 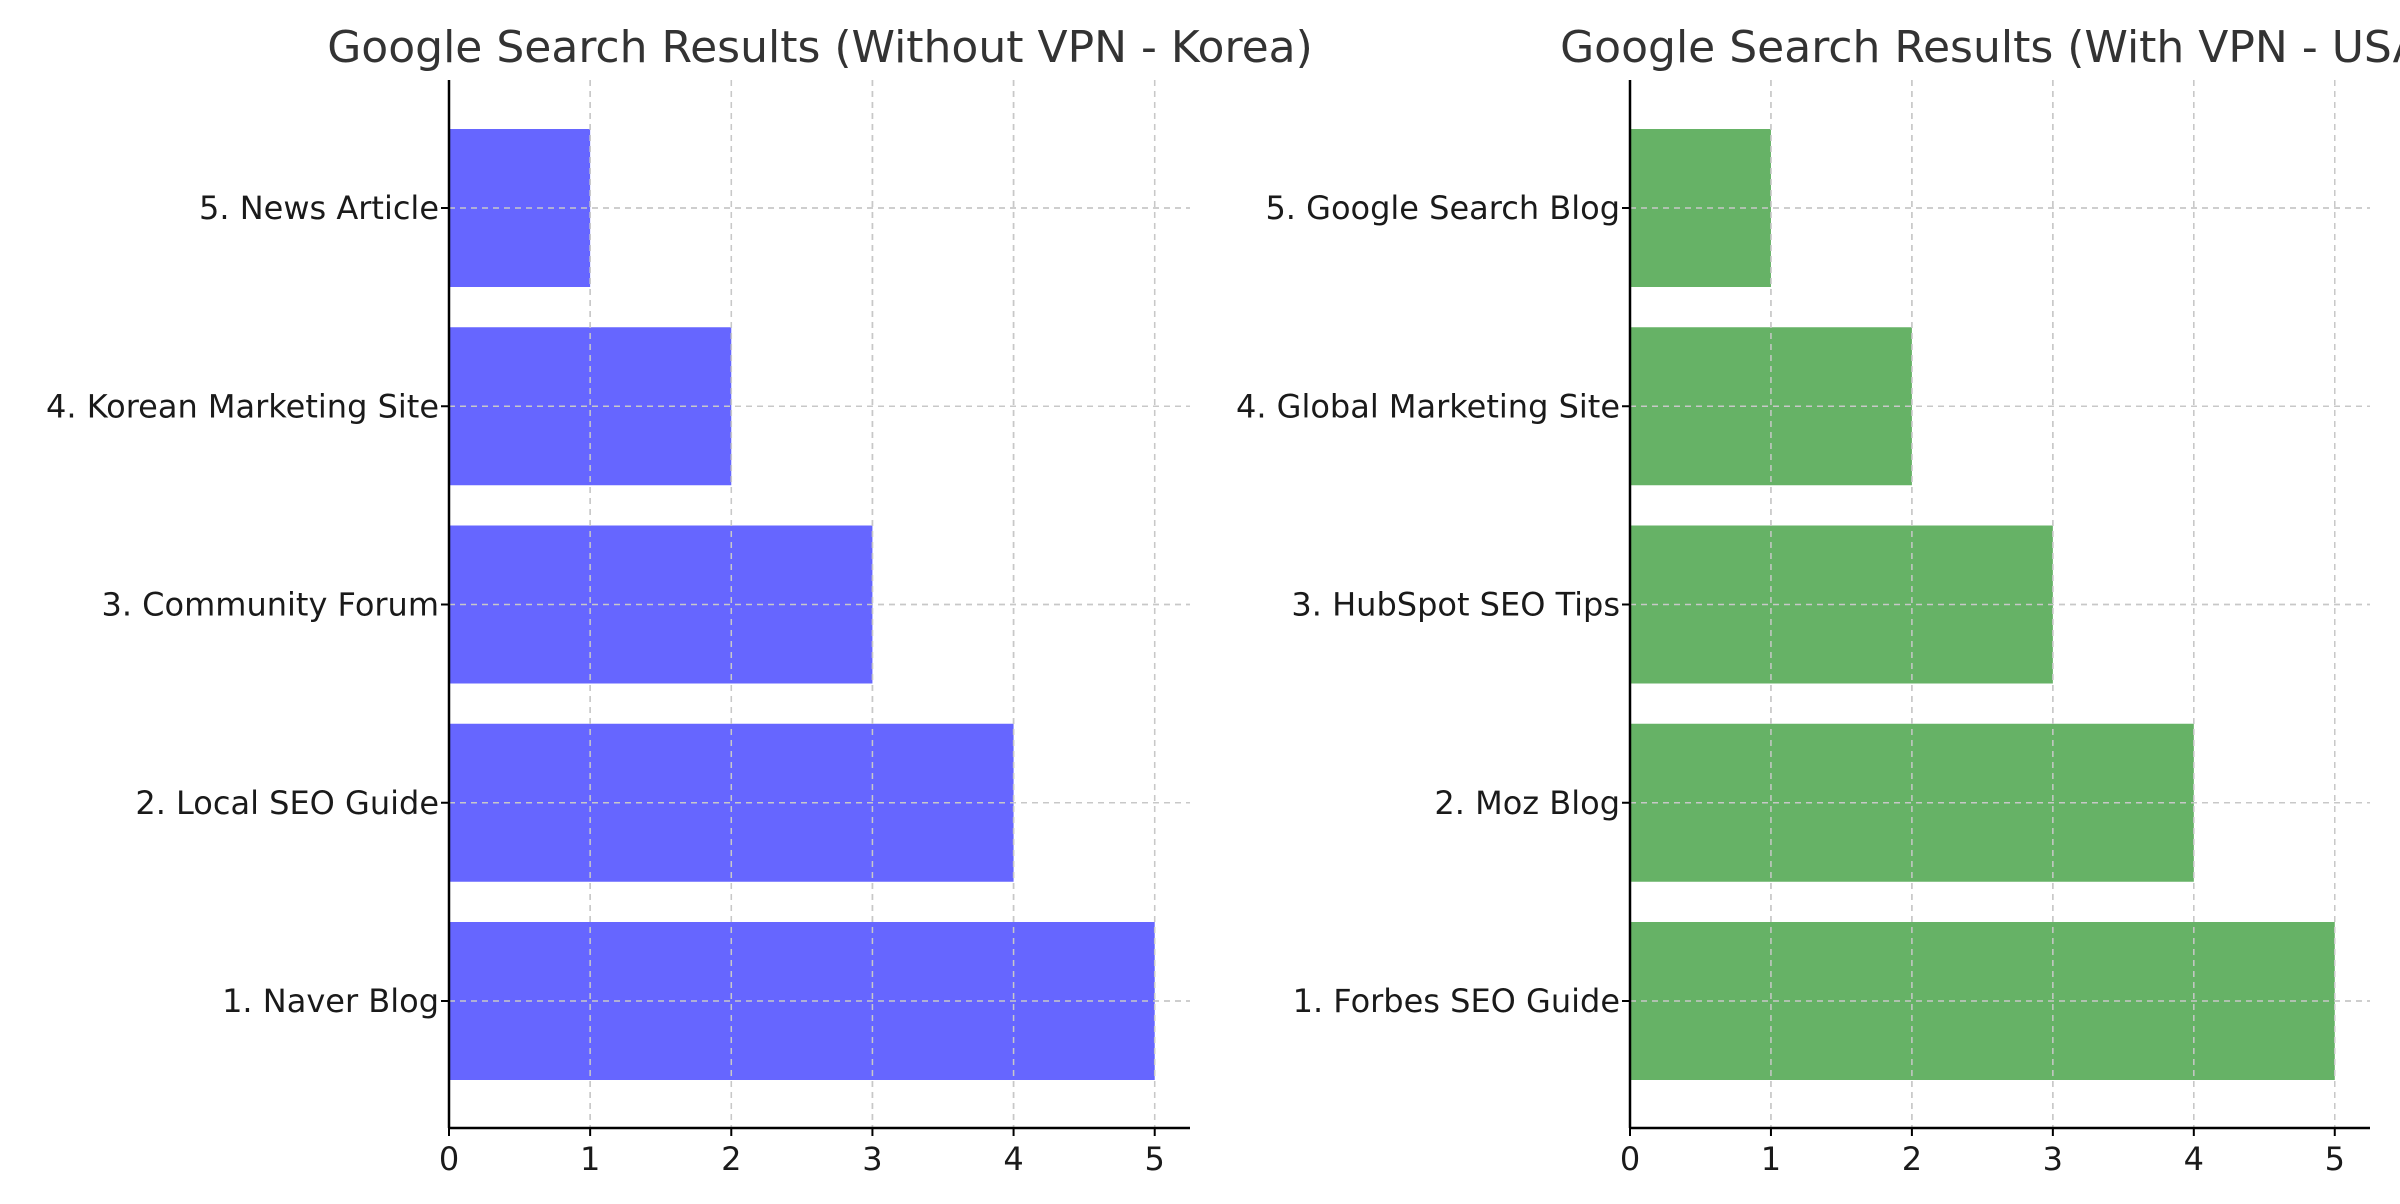 I want to click on category-label: 5. News Article, so click(x=319, y=208).